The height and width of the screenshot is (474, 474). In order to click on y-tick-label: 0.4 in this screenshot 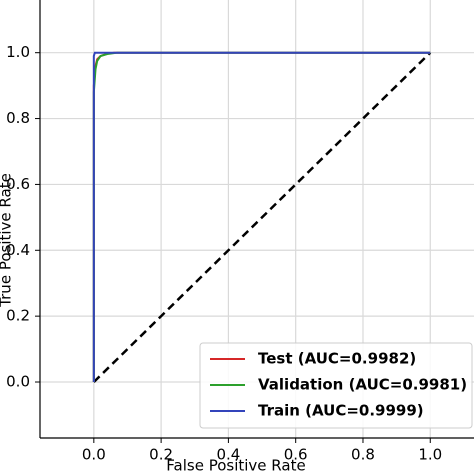, I will do `click(18, 250)`.